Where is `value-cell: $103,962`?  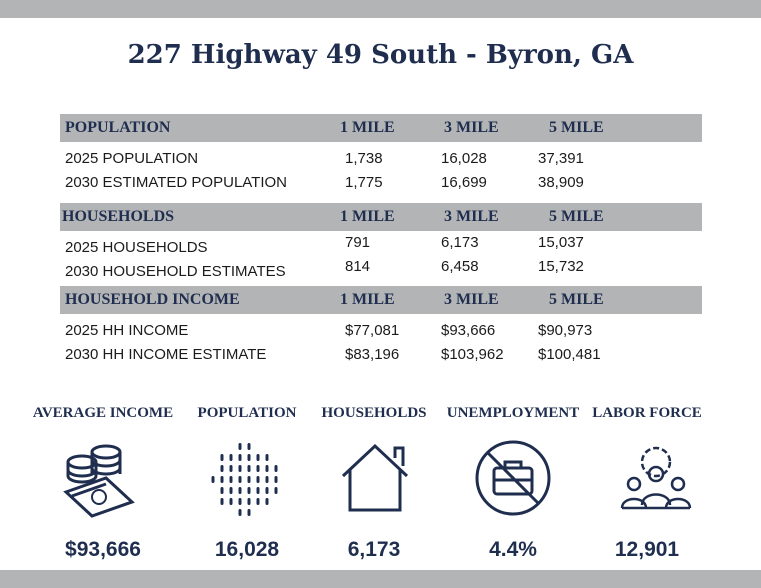 value-cell: $103,962 is located at coordinates (472, 354).